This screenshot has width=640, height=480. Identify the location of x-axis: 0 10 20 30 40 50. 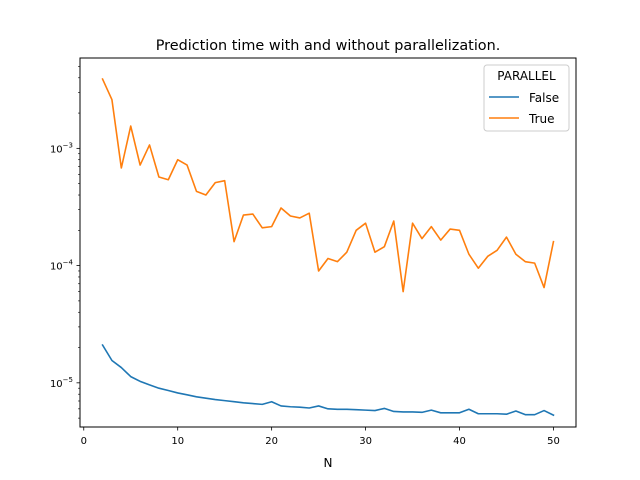
(320, 437).